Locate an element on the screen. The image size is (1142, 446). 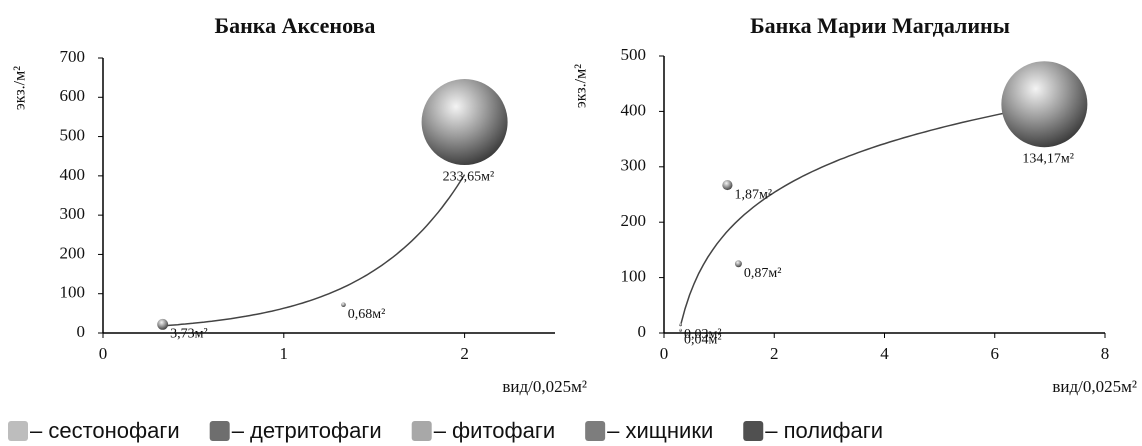
x-tick-label: 6 is located at coordinates (995, 353).